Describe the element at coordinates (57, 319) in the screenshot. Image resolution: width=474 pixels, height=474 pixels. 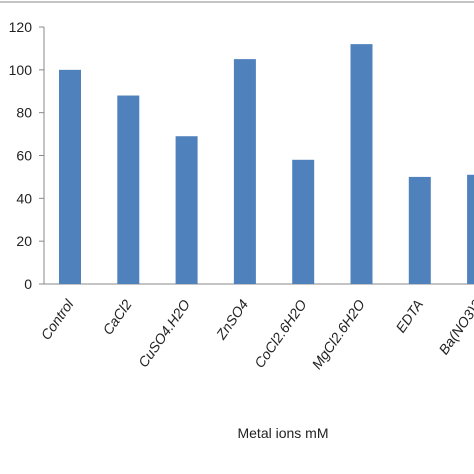
I see `x-tick-label: Control` at that location.